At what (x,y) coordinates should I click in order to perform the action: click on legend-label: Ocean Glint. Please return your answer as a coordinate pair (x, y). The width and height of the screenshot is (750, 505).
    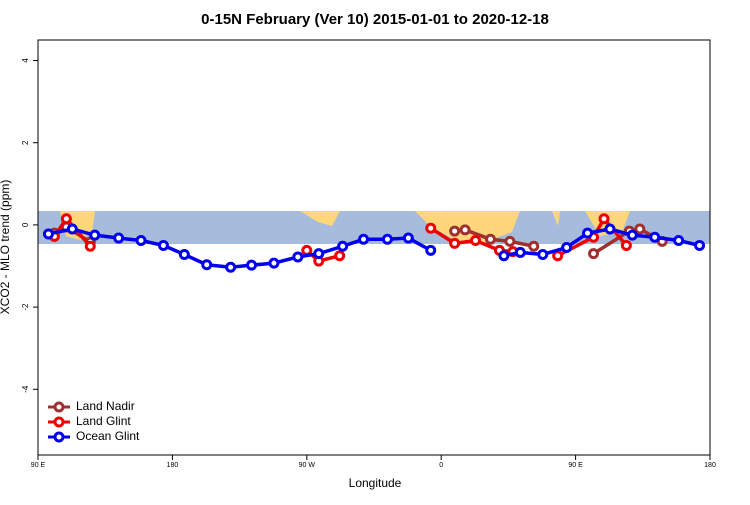
    Looking at the image, I should click on (108, 436).